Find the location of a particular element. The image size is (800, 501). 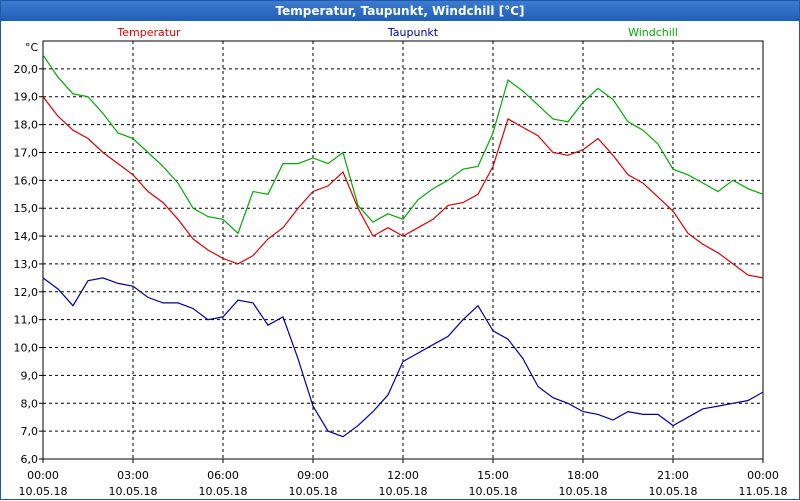

y-tick-label: 9,0 is located at coordinates (30, 375).